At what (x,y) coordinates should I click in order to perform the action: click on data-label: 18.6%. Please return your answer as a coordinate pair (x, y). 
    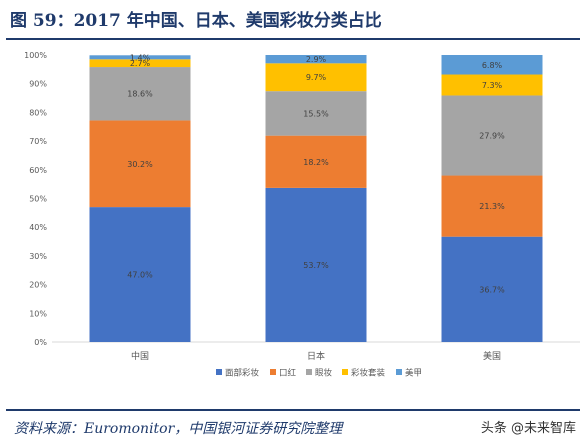
    Looking at the image, I should click on (140, 94).